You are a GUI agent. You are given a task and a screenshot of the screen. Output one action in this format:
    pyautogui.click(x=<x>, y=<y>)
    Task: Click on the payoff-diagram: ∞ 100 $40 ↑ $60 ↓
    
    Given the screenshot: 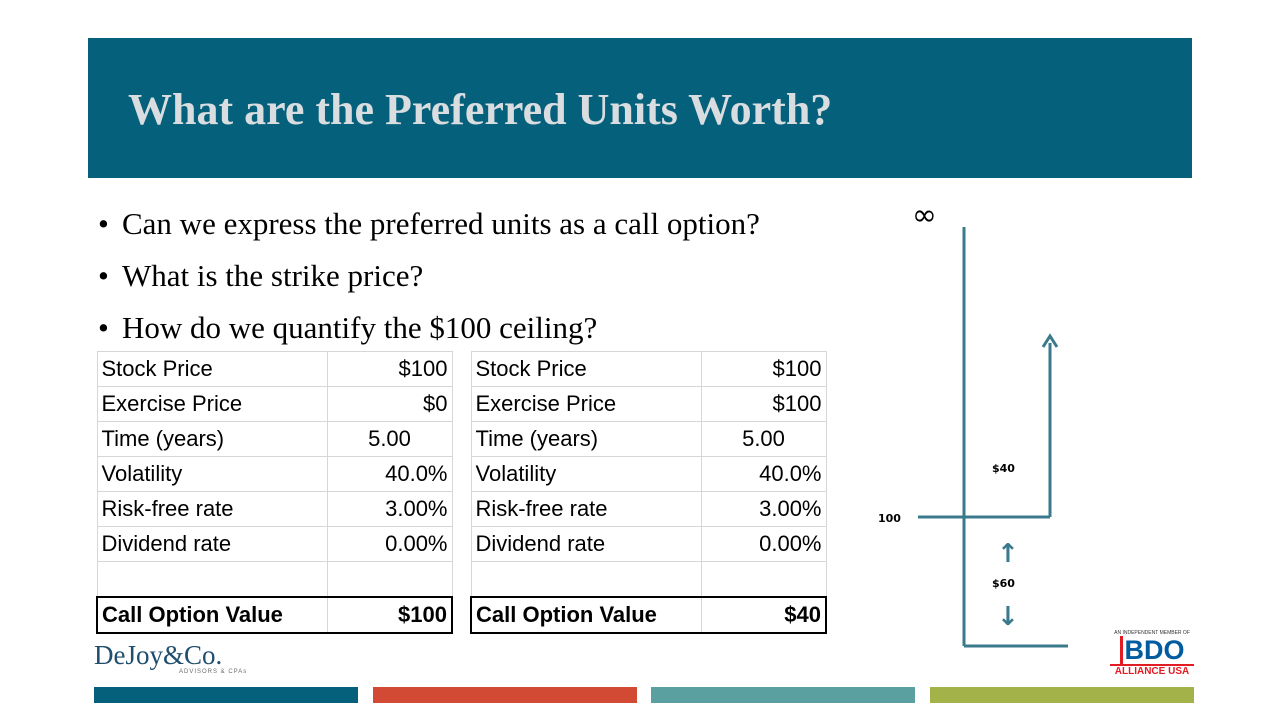 What is the action you would take?
    pyautogui.click(x=973, y=423)
    